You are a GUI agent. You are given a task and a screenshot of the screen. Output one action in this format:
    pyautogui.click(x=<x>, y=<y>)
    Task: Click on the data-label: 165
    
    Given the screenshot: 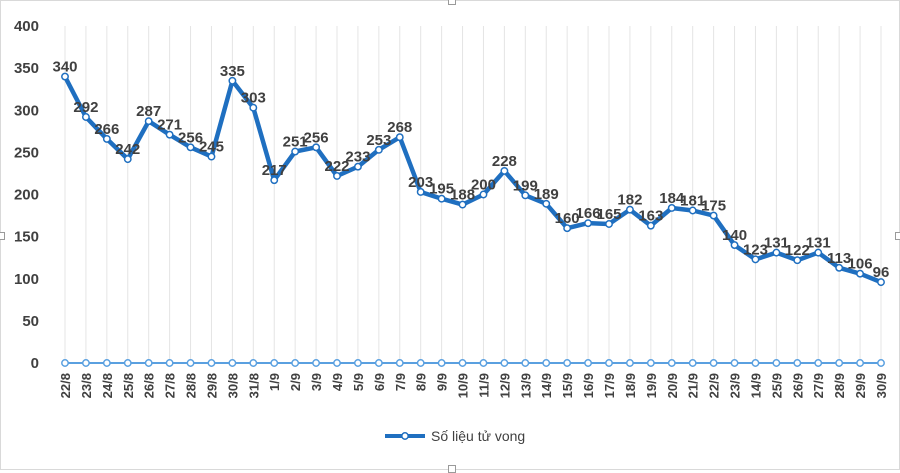 What is the action you would take?
    pyautogui.click(x=608, y=214)
    